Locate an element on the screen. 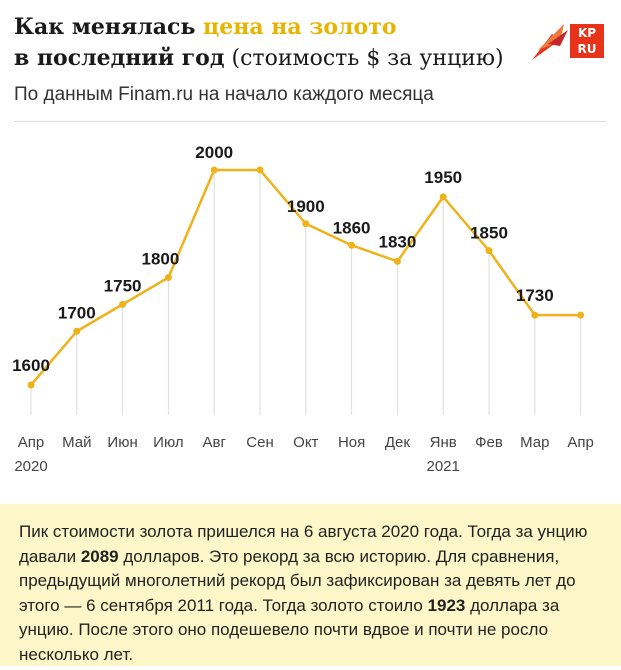 This screenshot has width=621, height=670. x-tick-label: Мар is located at coordinates (534, 442).